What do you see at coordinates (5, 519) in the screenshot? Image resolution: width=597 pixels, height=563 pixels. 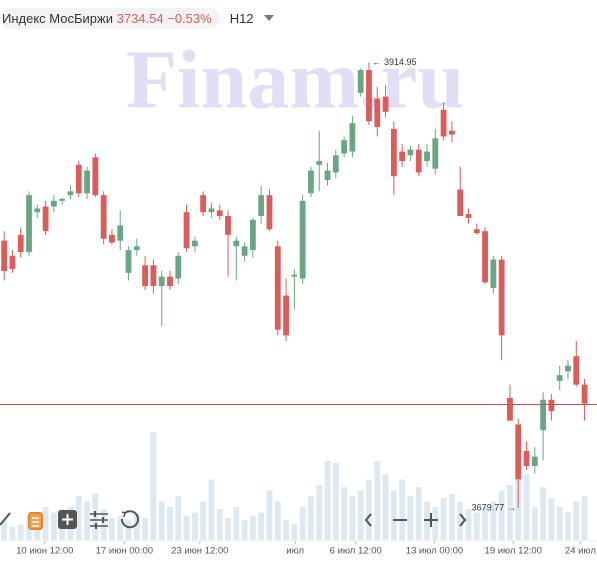 I see `pencil-icon` at bounding box center [5, 519].